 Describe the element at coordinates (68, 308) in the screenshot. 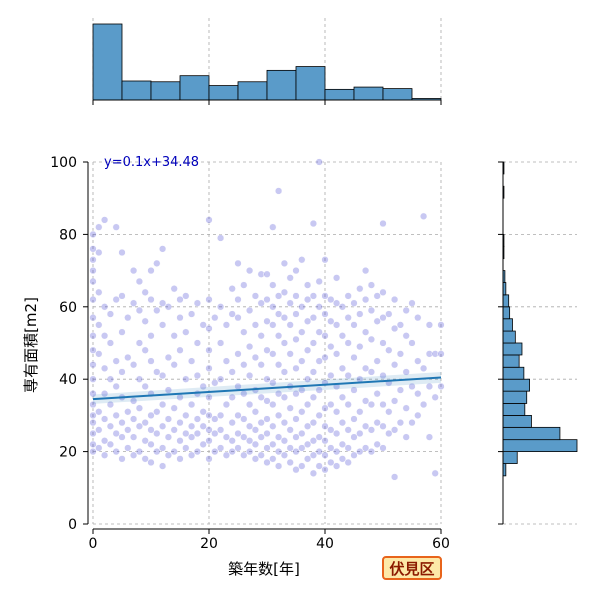

I see `y-tick-label: 60` at that location.